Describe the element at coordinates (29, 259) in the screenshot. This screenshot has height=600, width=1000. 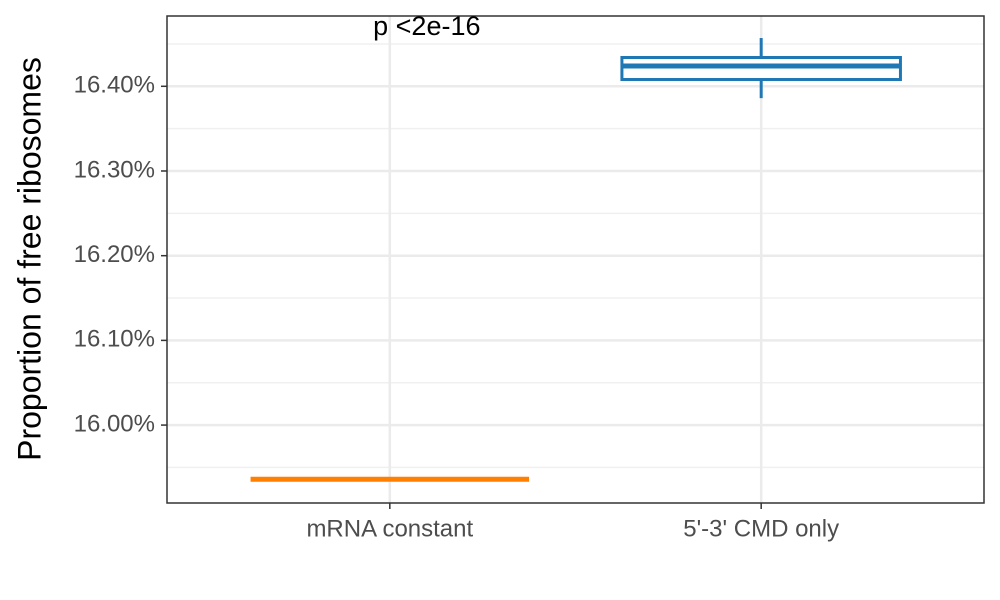
I see `y-axis-title: Proportion of free ribosomes` at that location.